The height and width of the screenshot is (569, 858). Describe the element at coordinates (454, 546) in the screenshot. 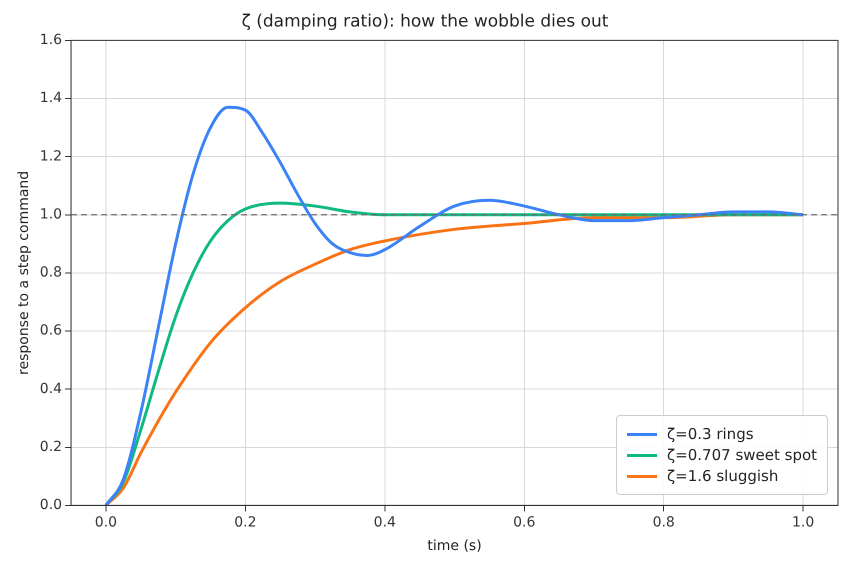

I see `x-axis-title: time (s)` at that location.